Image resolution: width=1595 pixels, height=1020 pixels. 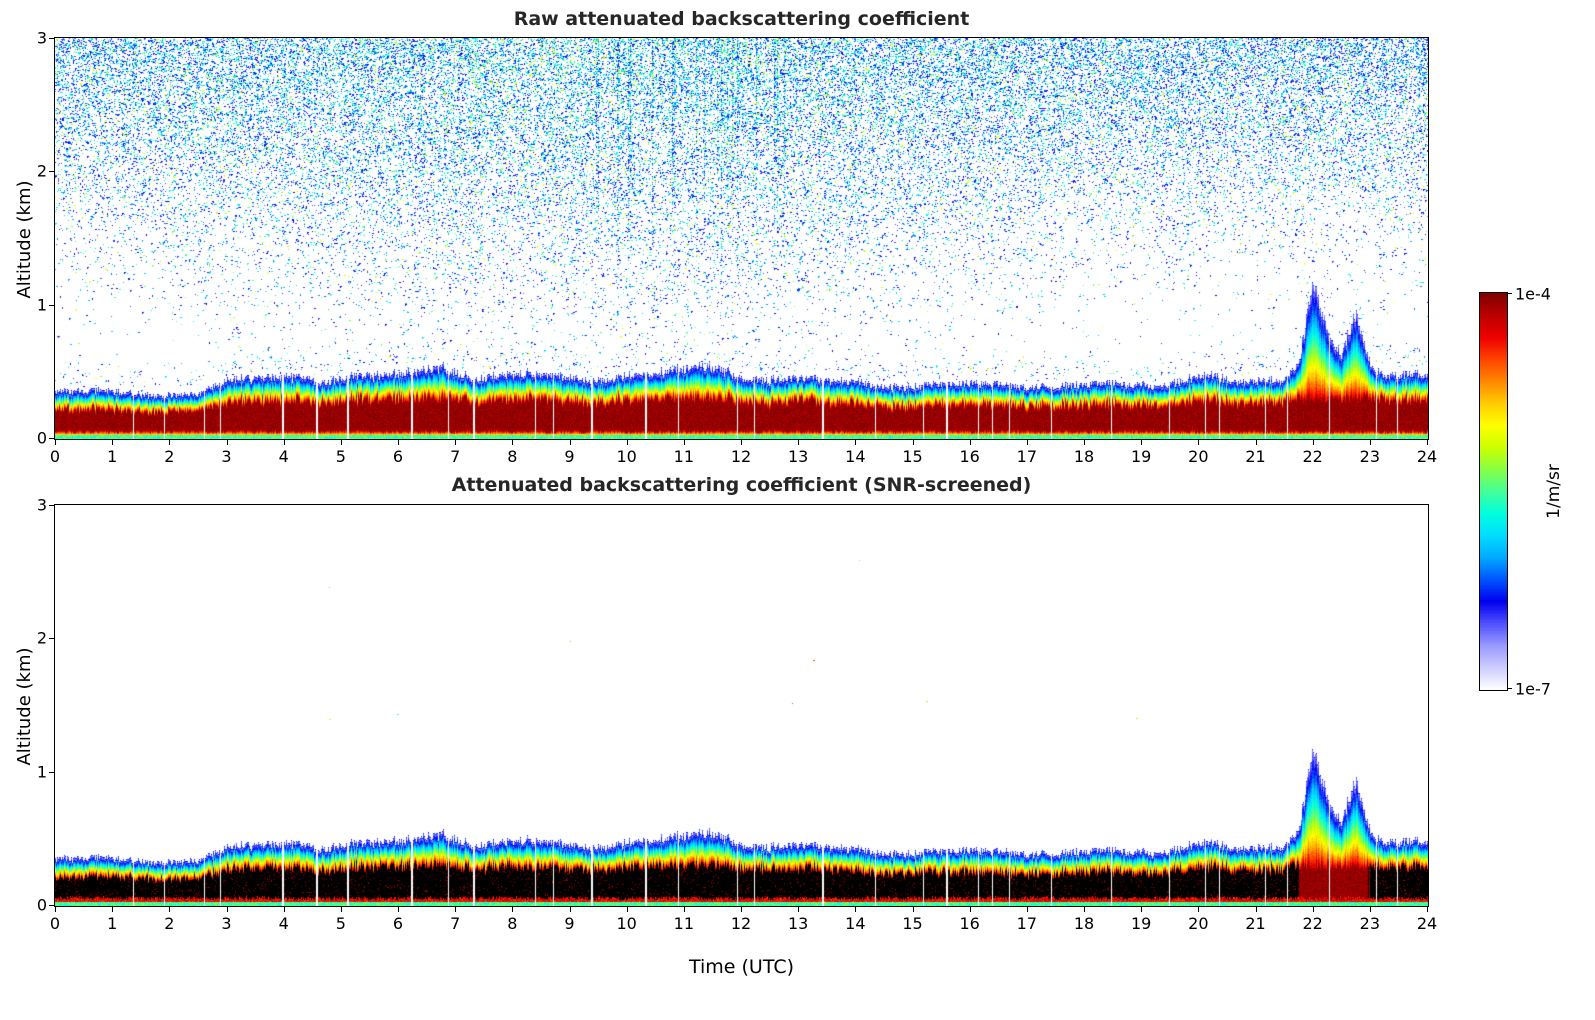 I want to click on x-tick-label: 22, so click(x=1312, y=923).